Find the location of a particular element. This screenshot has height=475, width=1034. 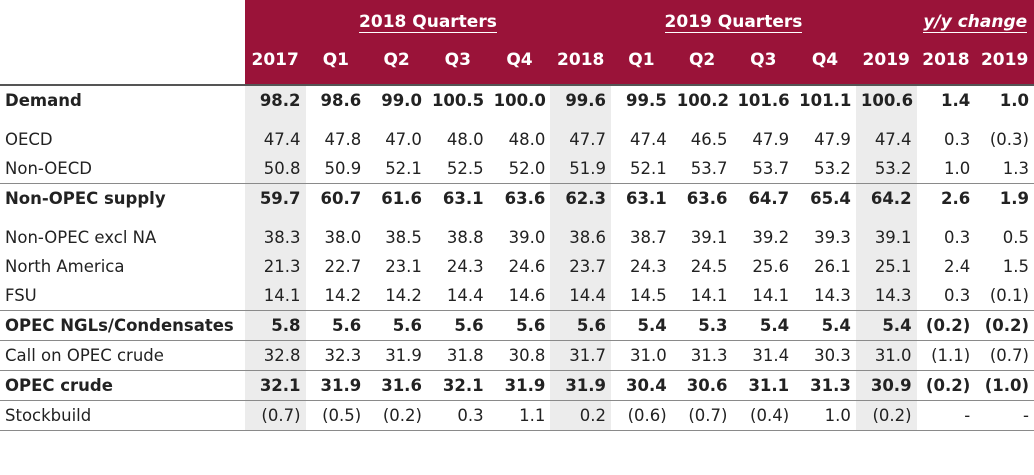

value-cell: 47.9 is located at coordinates (771, 139).